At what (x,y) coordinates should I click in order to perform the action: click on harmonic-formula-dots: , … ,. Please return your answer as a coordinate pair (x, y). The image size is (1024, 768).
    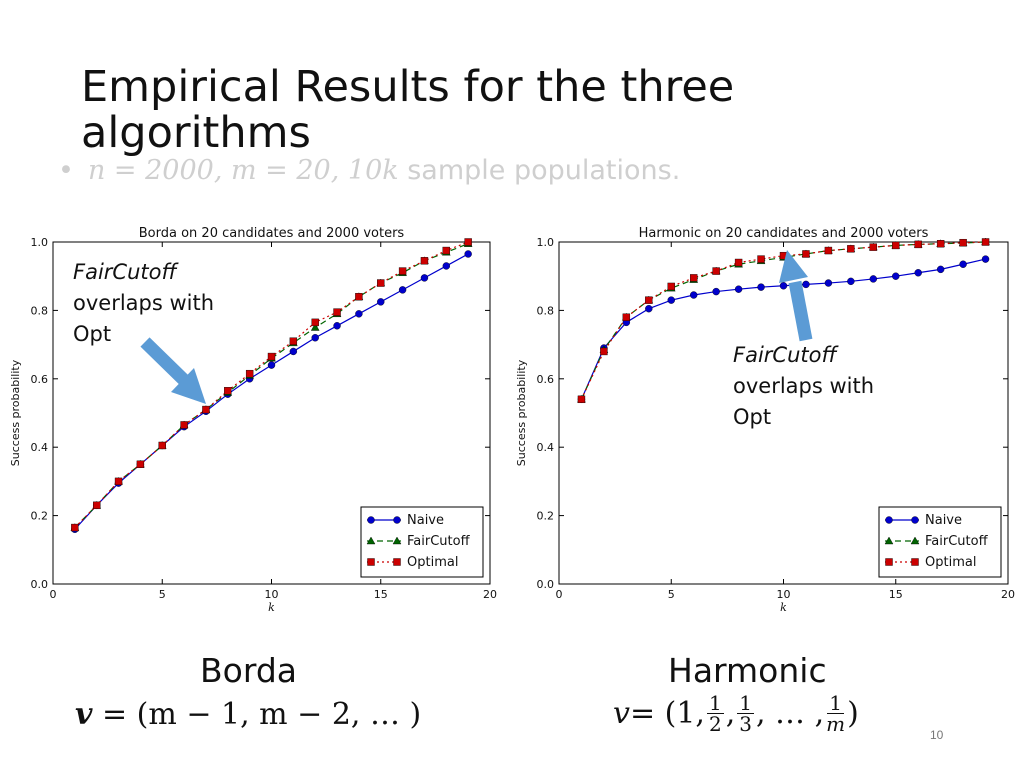
    Looking at the image, I should click on (790, 713).